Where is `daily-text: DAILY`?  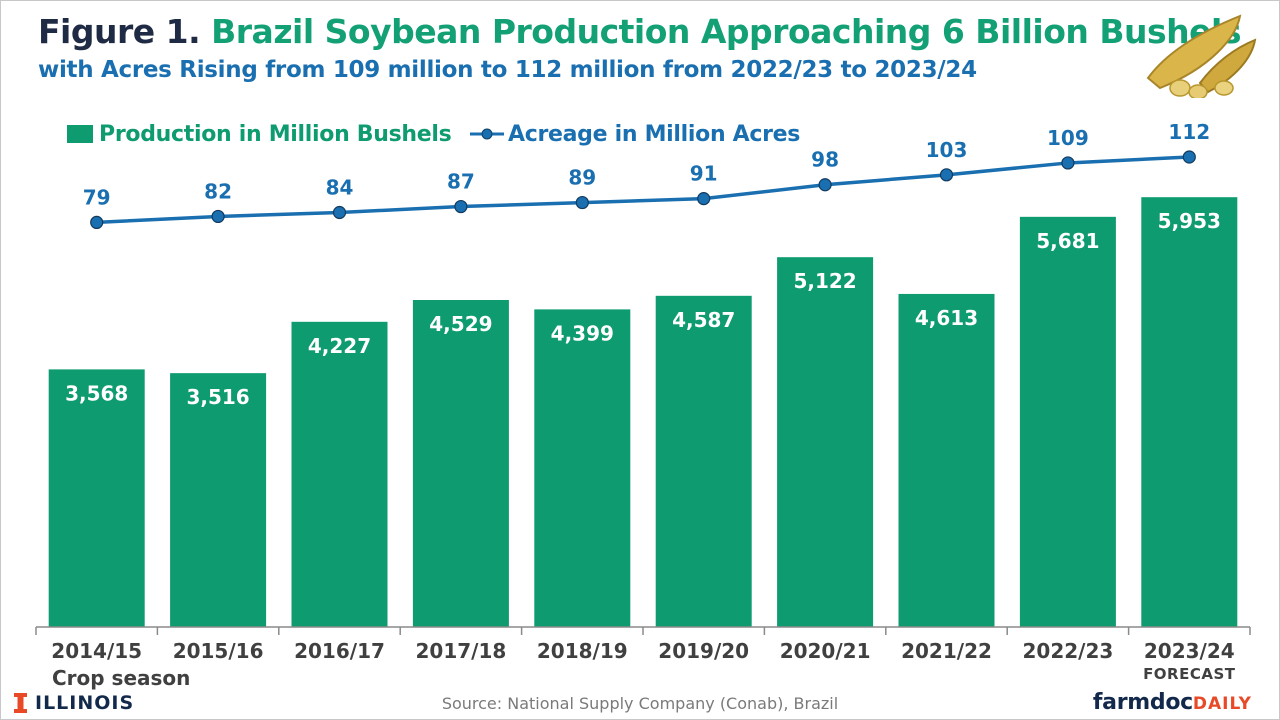
daily-text: DAILY is located at coordinates (1222, 704).